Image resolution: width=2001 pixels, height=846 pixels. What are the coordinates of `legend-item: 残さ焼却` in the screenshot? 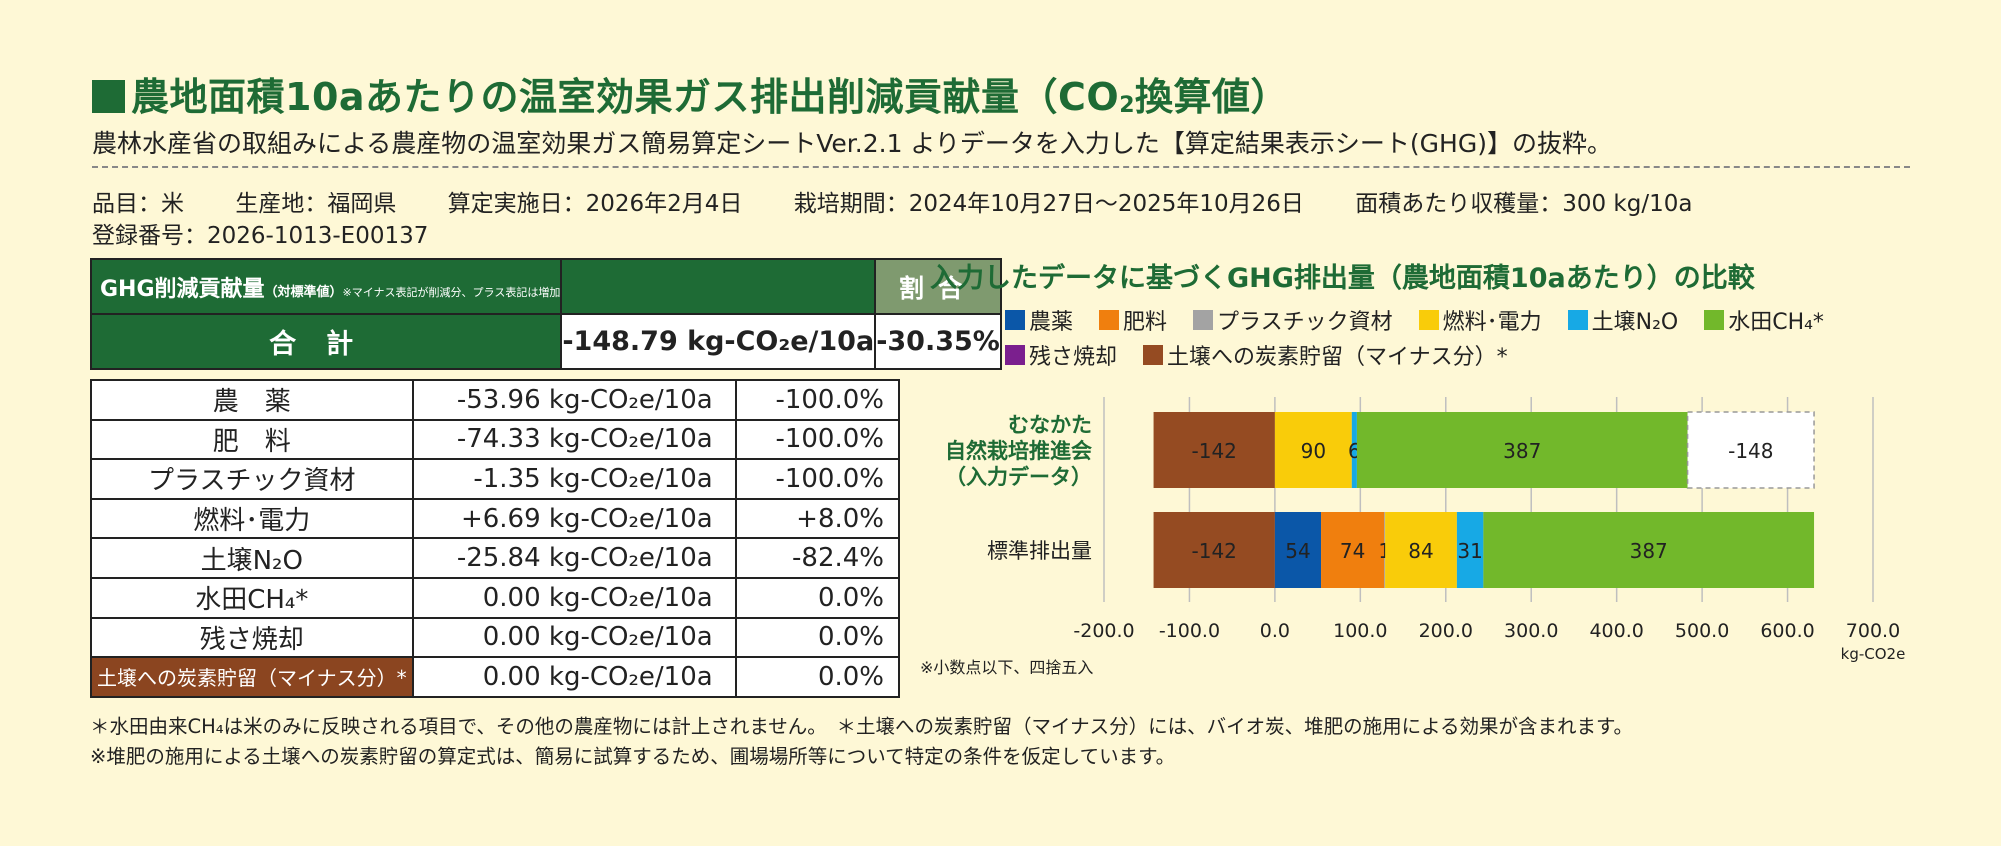 It's located at (1061, 355).